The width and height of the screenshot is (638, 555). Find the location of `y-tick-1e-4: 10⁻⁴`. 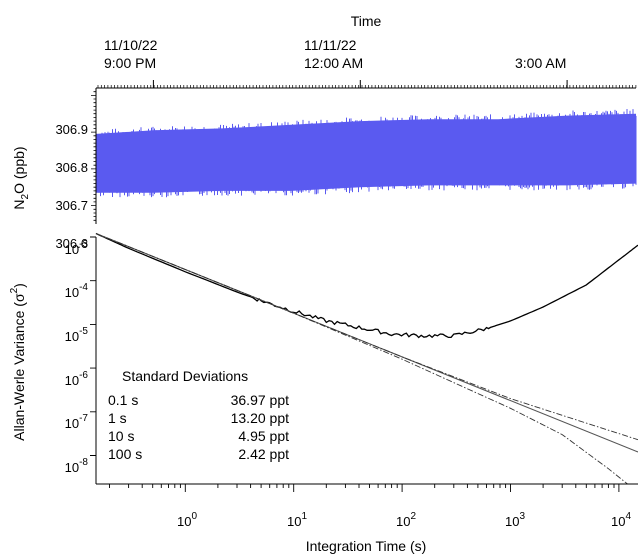

y-tick-1e-4: 10⁻⁴ is located at coordinates (77, 291).